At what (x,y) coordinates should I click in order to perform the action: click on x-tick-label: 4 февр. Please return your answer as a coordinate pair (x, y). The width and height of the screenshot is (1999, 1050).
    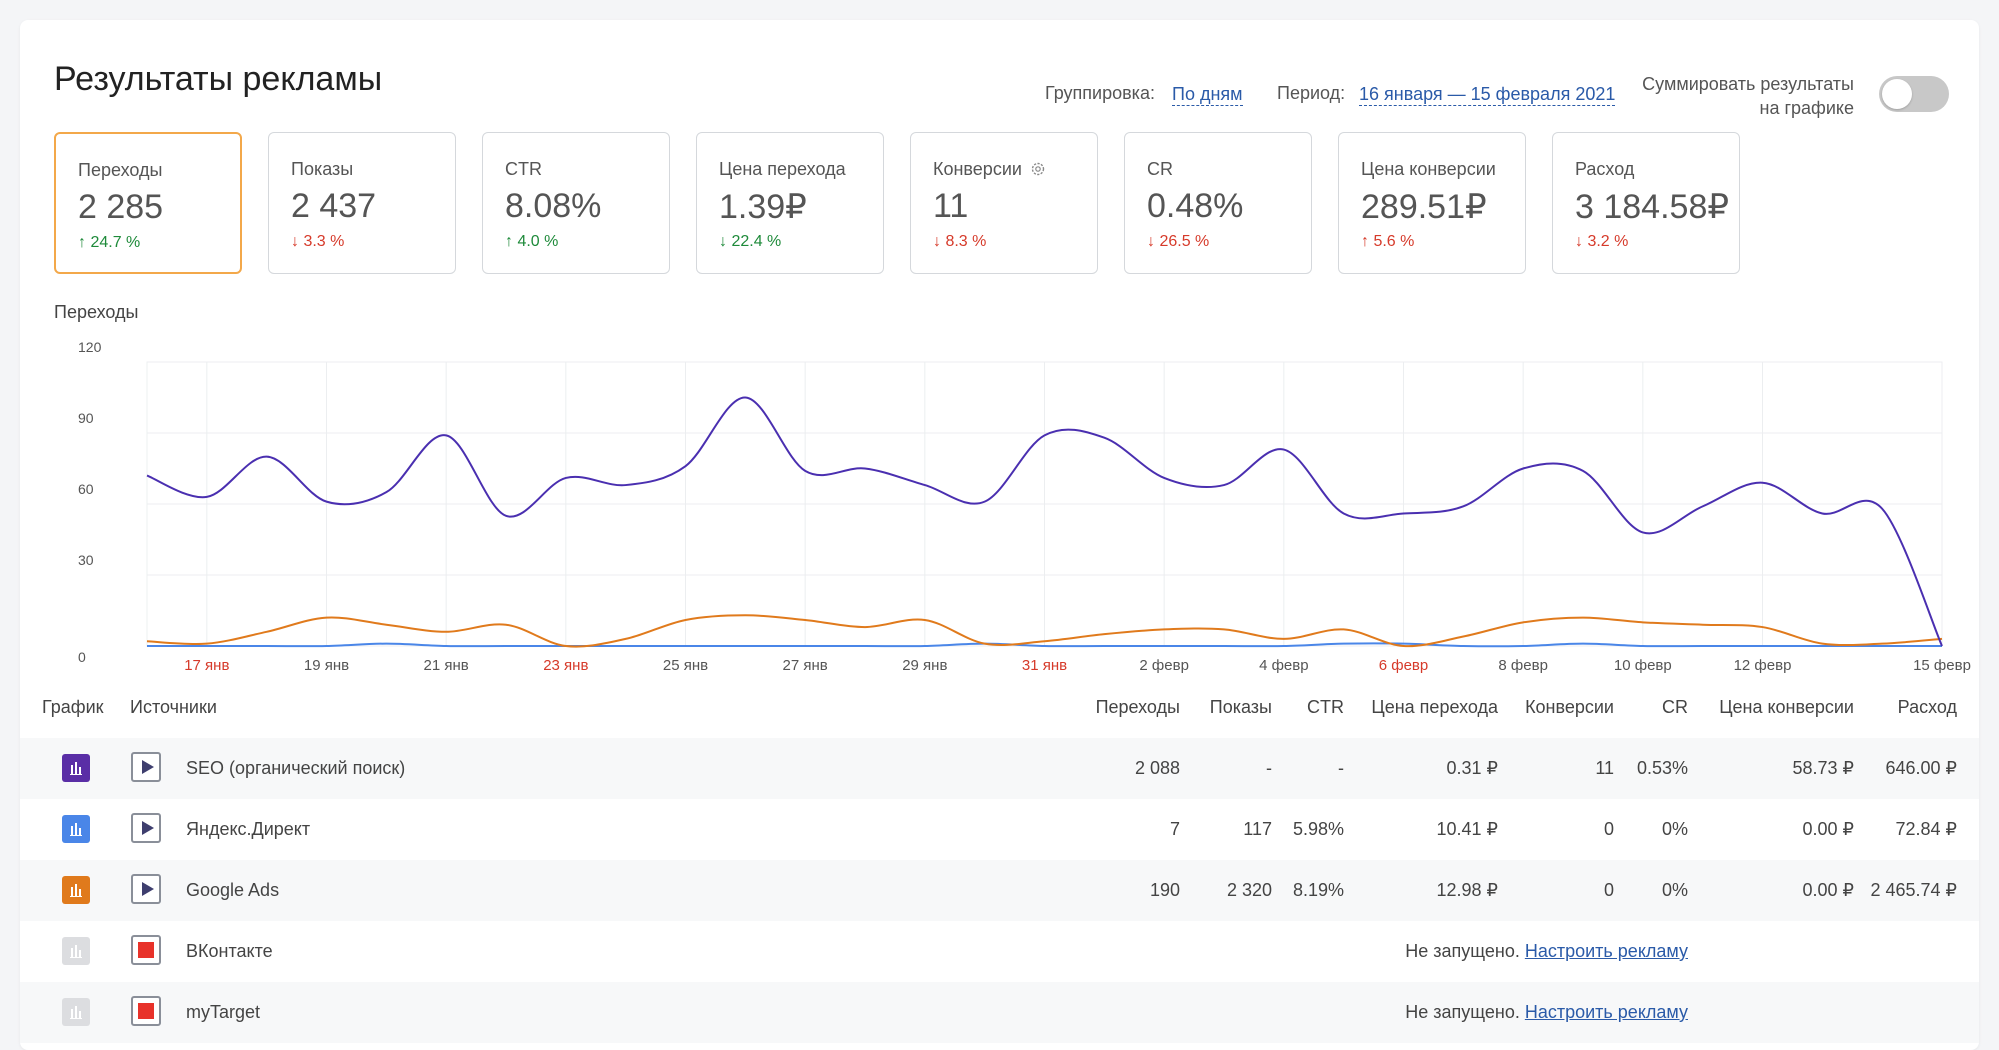
    Looking at the image, I should click on (1284, 665).